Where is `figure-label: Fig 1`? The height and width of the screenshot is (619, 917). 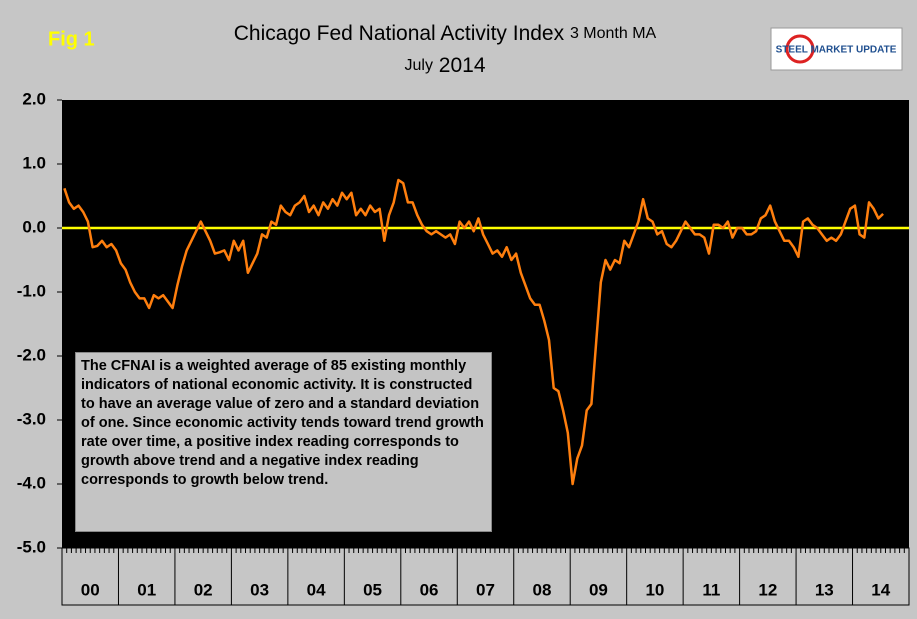
figure-label: Fig 1 is located at coordinates (71, 39).